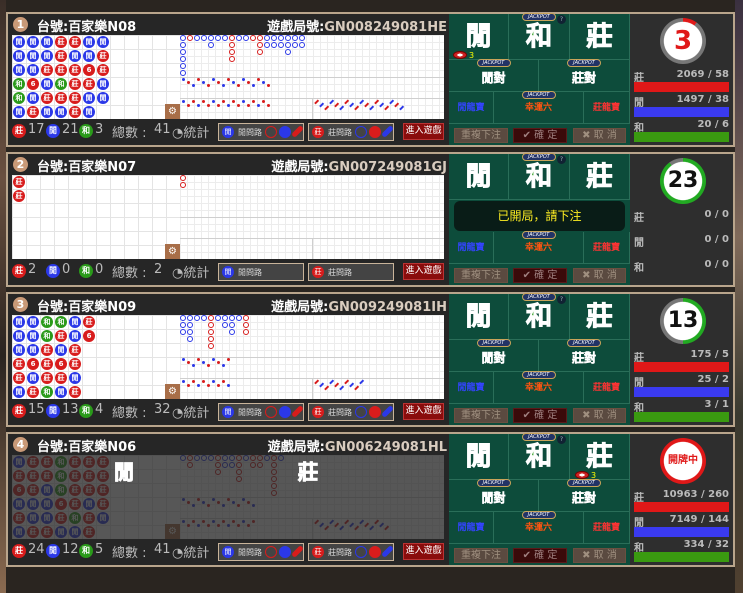 This screenshot has width=743, height=593. Describe the element at coordinates (196, 273) in the screenshot. I see `stats-label: 統計` at that location.